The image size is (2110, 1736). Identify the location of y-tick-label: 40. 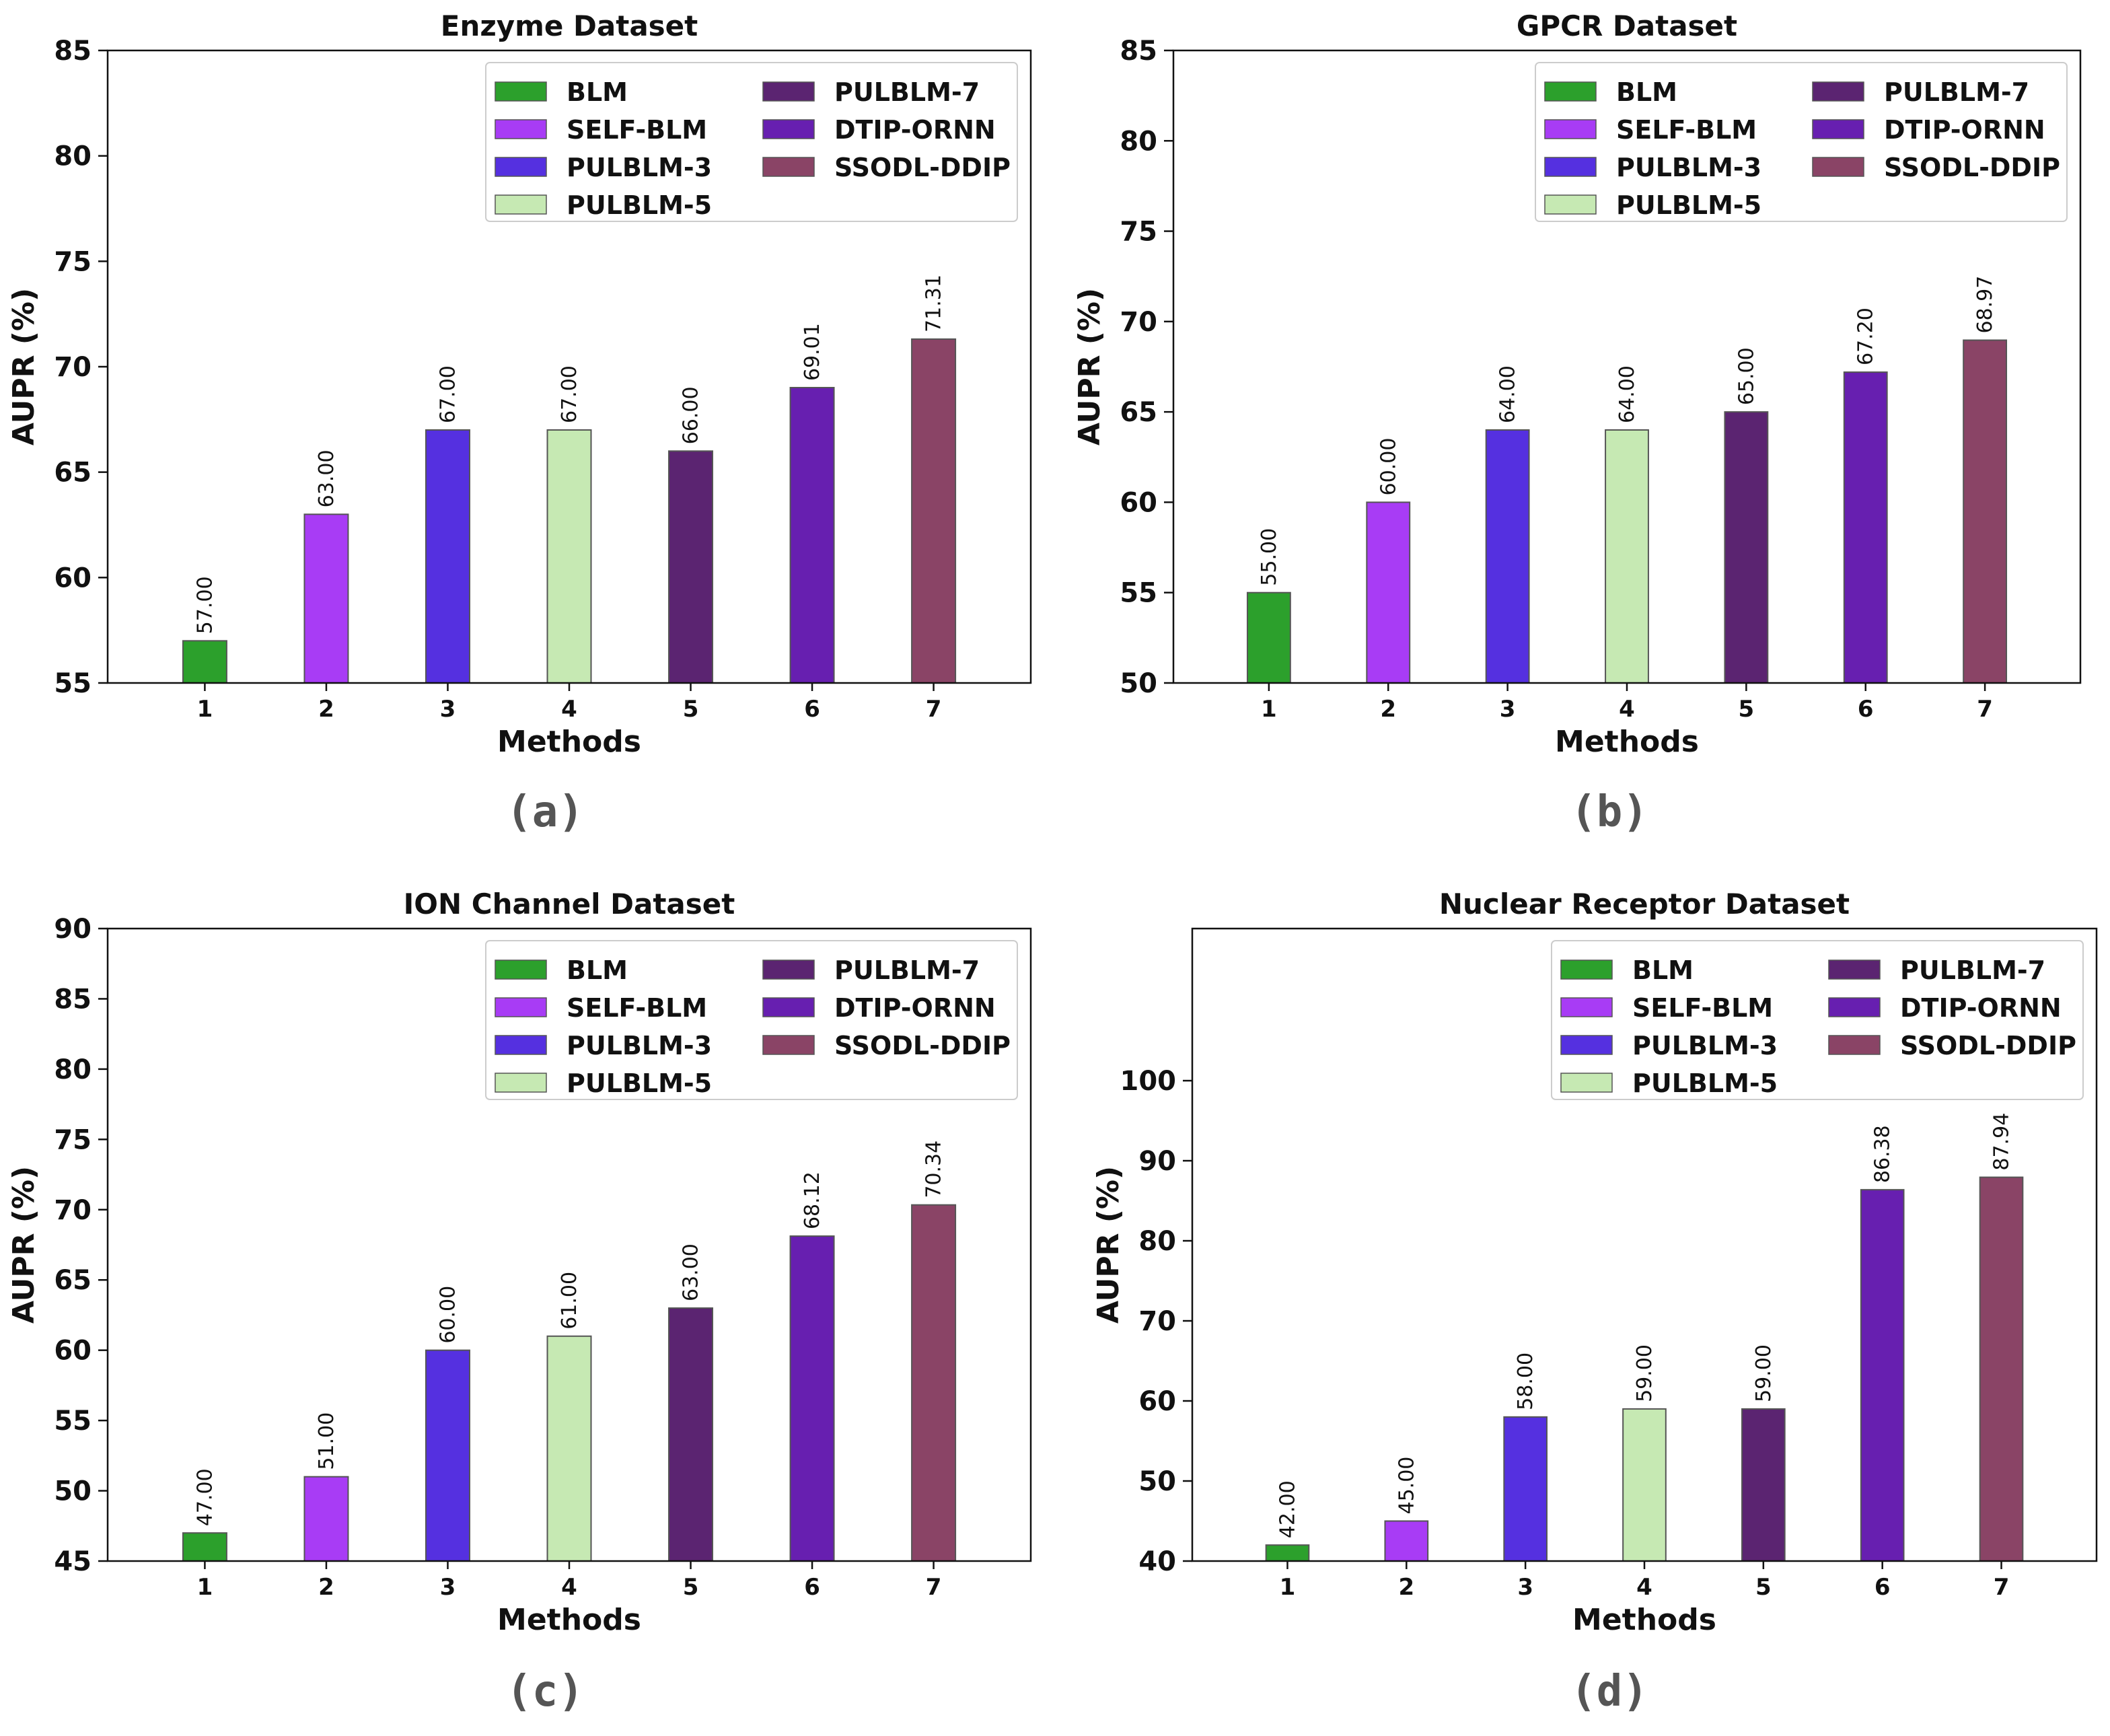
(1157, 1562).